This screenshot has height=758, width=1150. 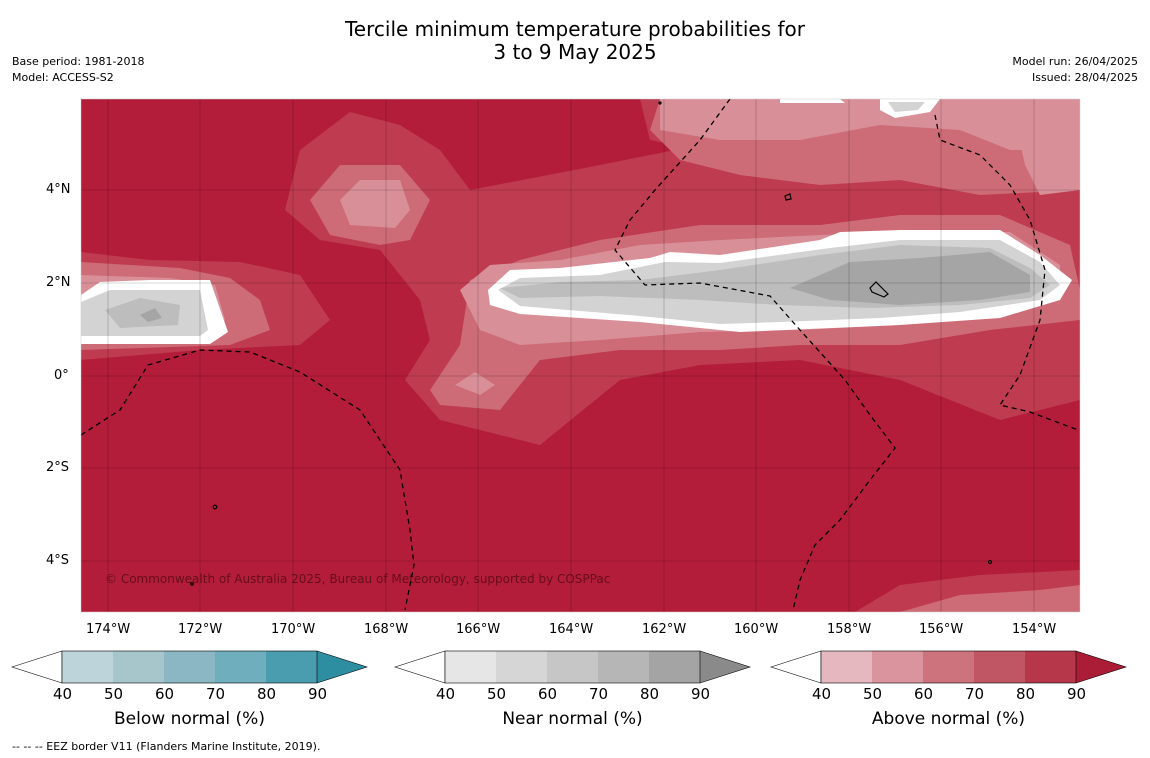 What do you see at coordinates (478, 629) in the screenshot?
I see `lon-label: 166°W` at bounding box center [478, 629].